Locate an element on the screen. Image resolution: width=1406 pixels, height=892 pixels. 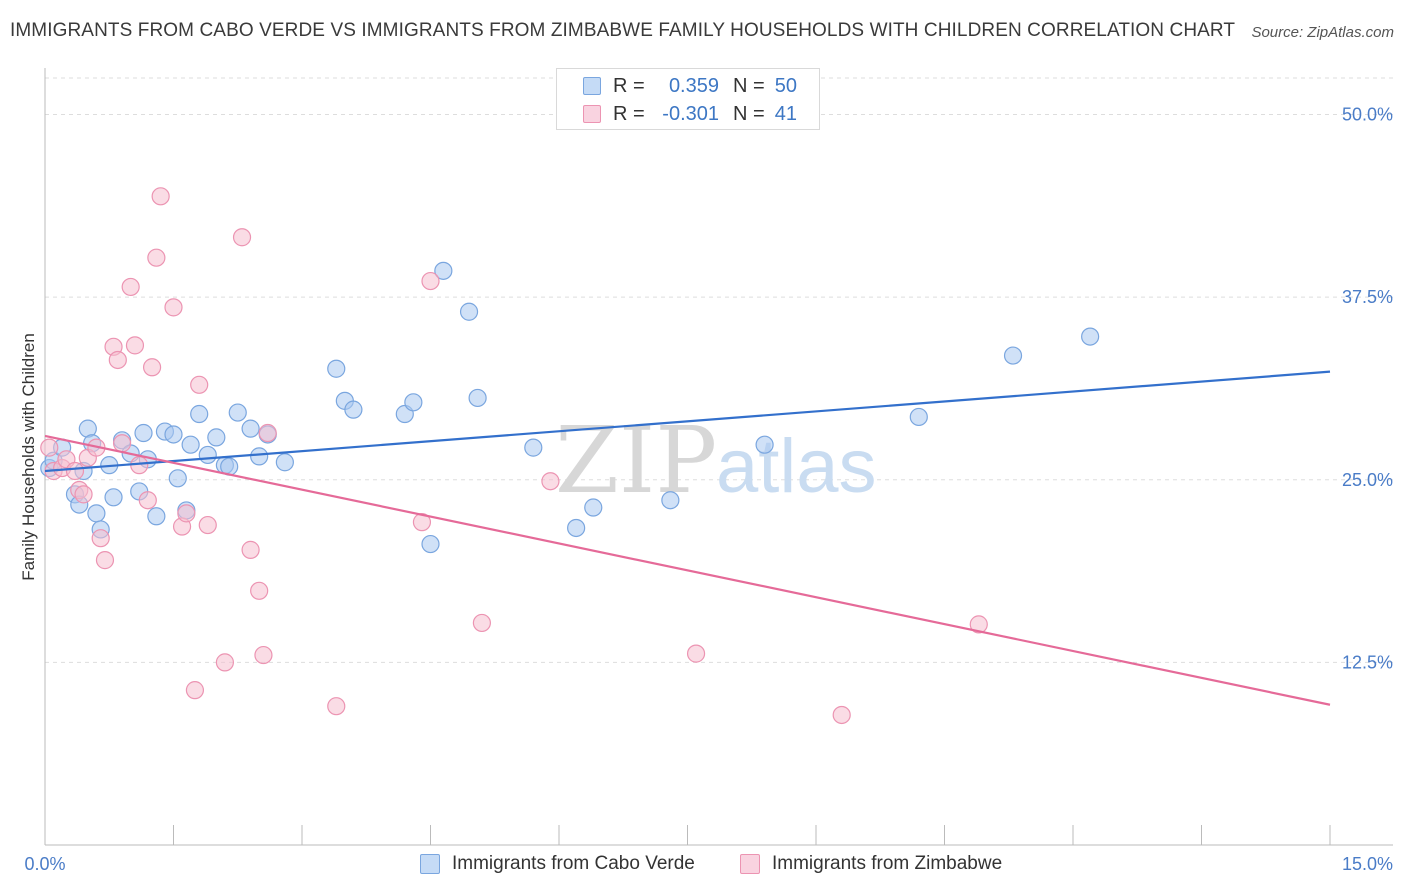
y-tick-label: 12.5% is located at coordinates (1367, 662).